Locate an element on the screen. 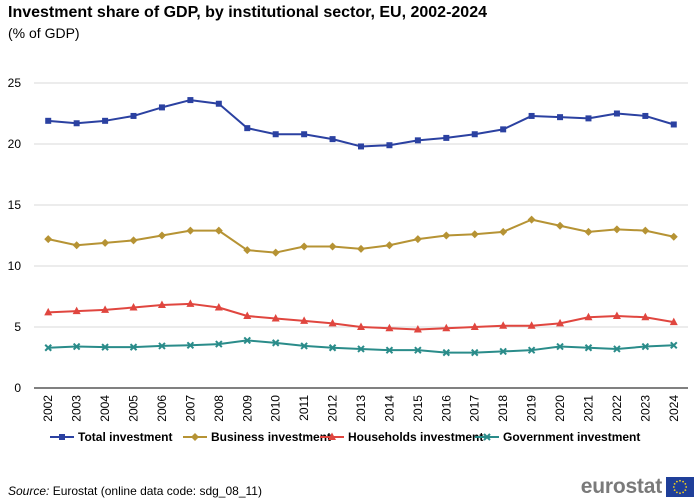 The height and width of the screenshot is (502, 700). x-tick-label: 2003 is located at coordinates (77, 408).